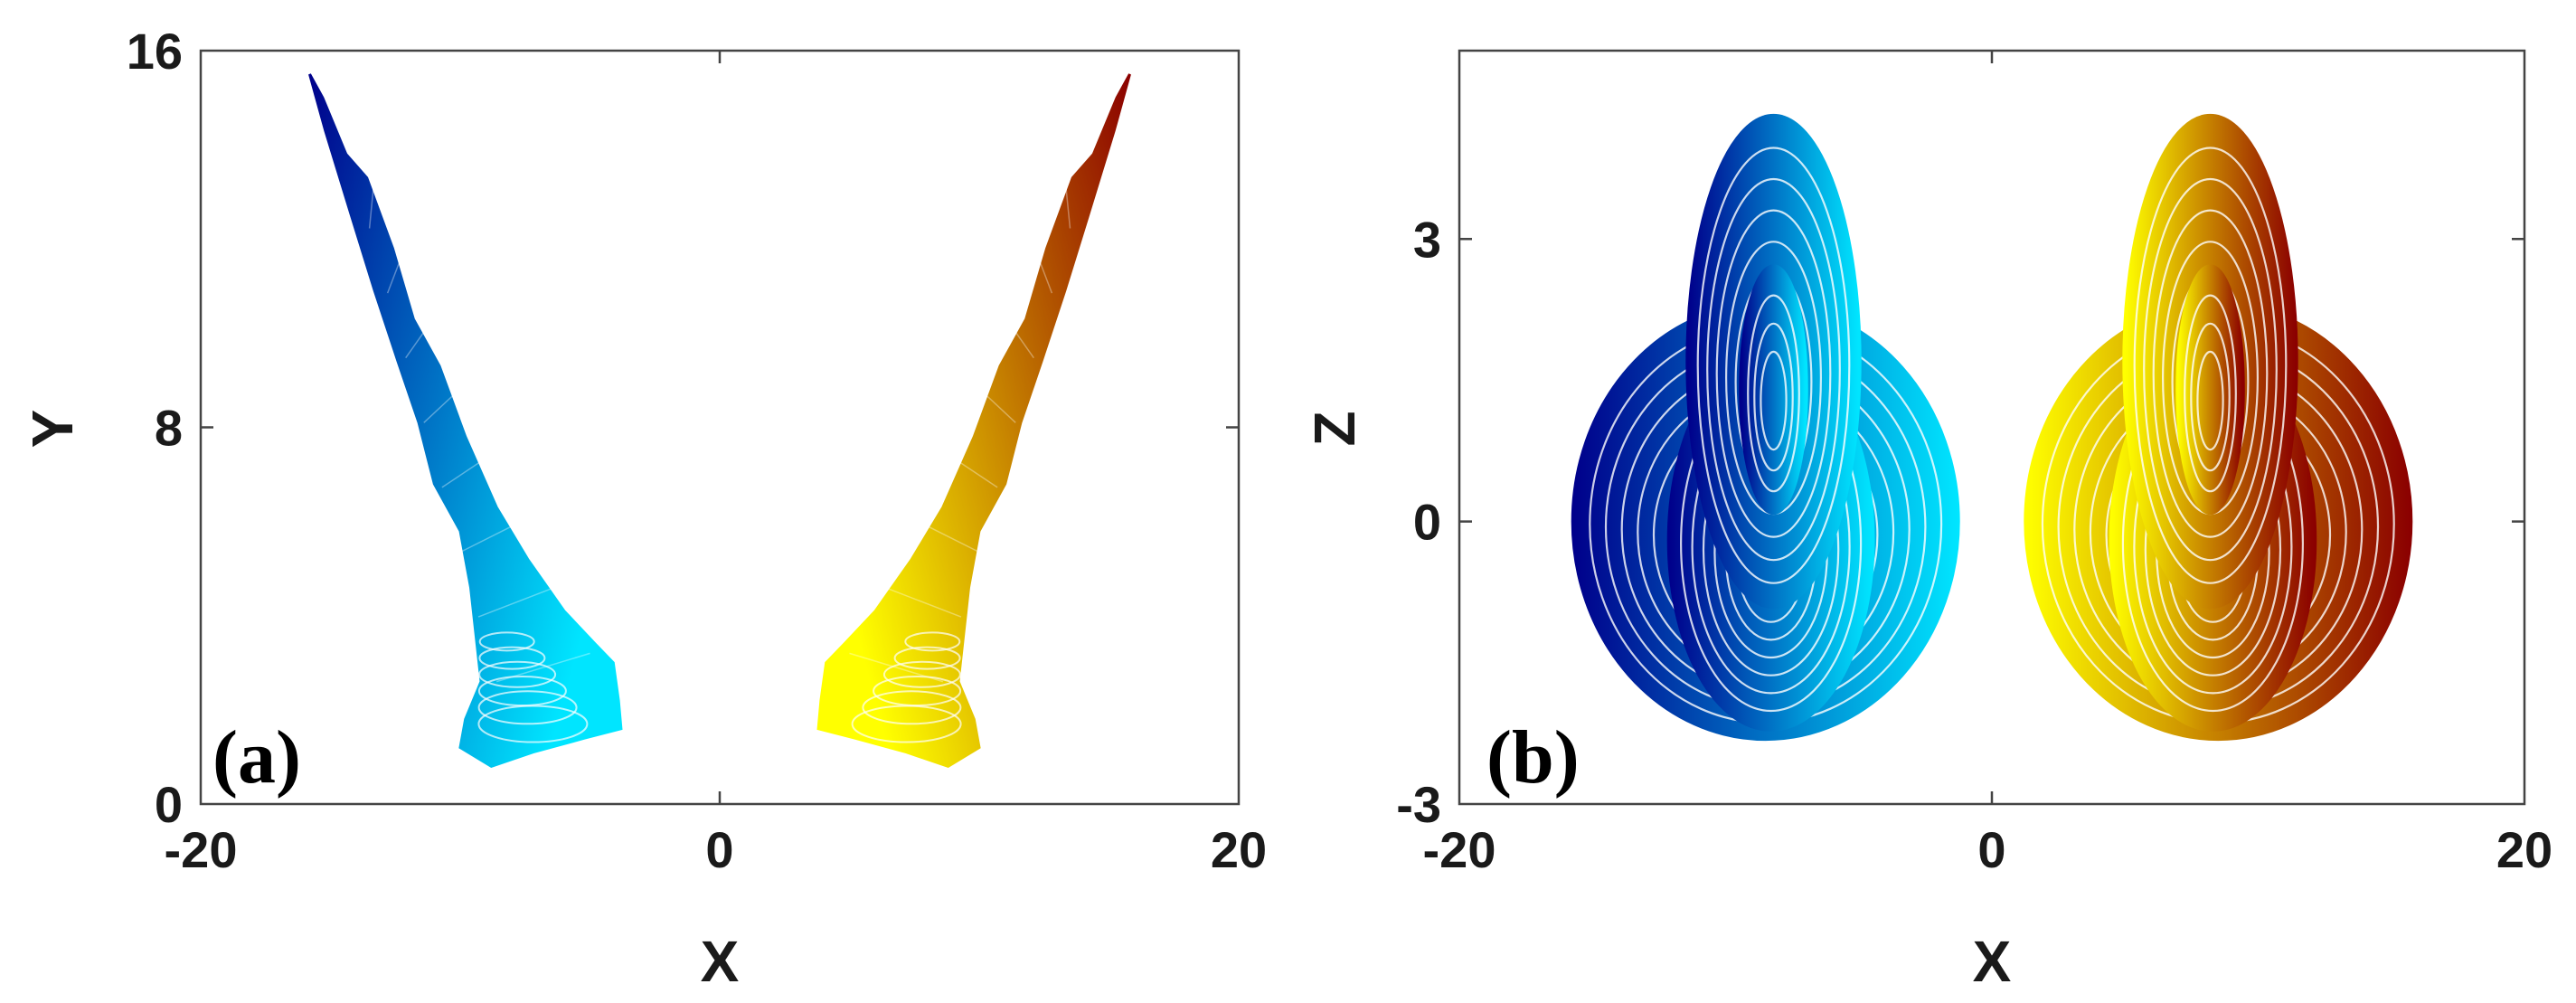 The width and height of the screenshot is (2576, 1003). What do you see at coordinates (1334, 428) in the screenshot?
I see `panel-b-ylabel: Z` at bounding box center [1334, 428].